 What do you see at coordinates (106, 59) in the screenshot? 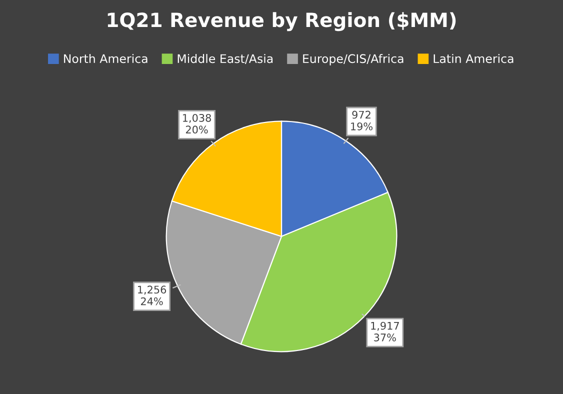
I see `legend-label: North America` at bounding box center [106, 59].